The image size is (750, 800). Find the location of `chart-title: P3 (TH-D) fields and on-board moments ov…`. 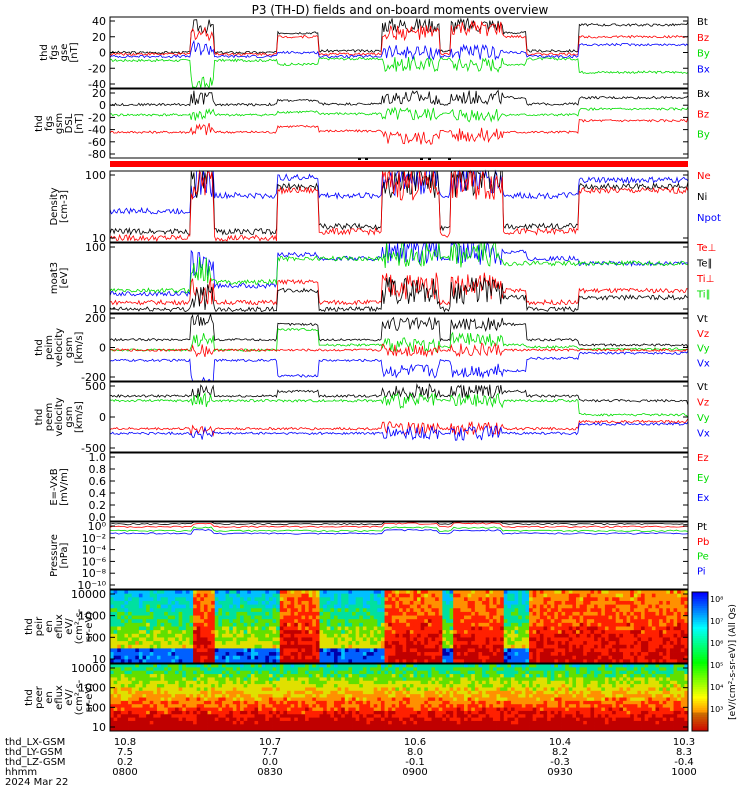

chart-title: P3 (TH-D) fields and on-board moments ov… is located at coordinates (400, 10).